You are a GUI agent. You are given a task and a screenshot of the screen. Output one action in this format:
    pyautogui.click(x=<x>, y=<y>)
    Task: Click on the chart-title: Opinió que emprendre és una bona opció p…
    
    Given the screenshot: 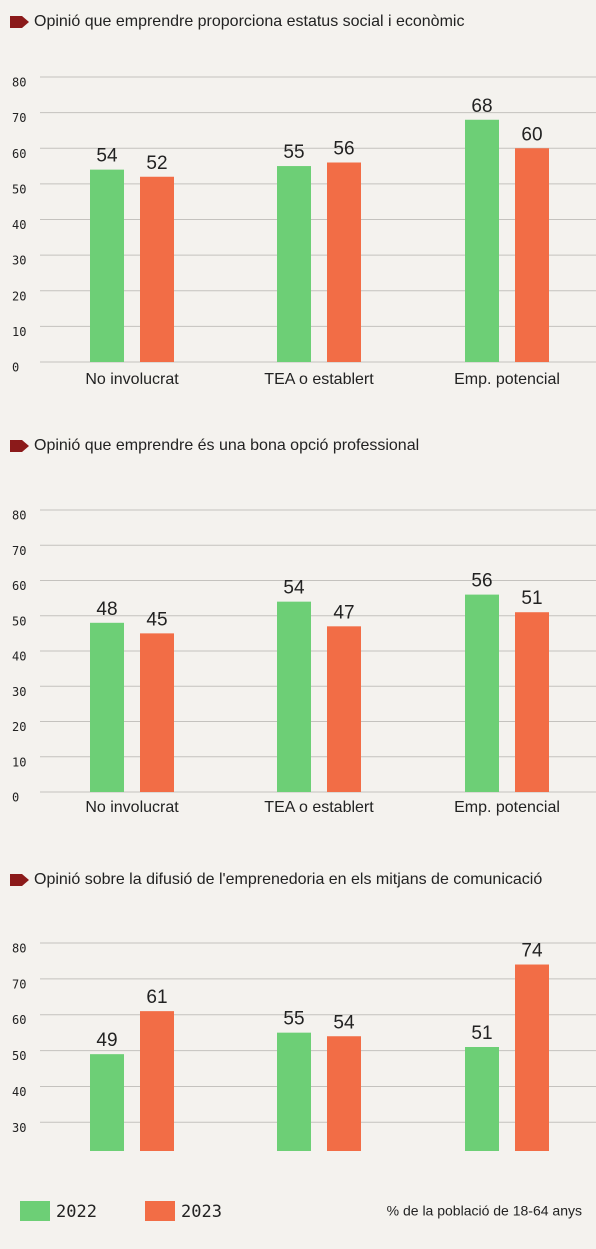 What is the action you would take?
    pyautogui.click(x=227, y=445)
    